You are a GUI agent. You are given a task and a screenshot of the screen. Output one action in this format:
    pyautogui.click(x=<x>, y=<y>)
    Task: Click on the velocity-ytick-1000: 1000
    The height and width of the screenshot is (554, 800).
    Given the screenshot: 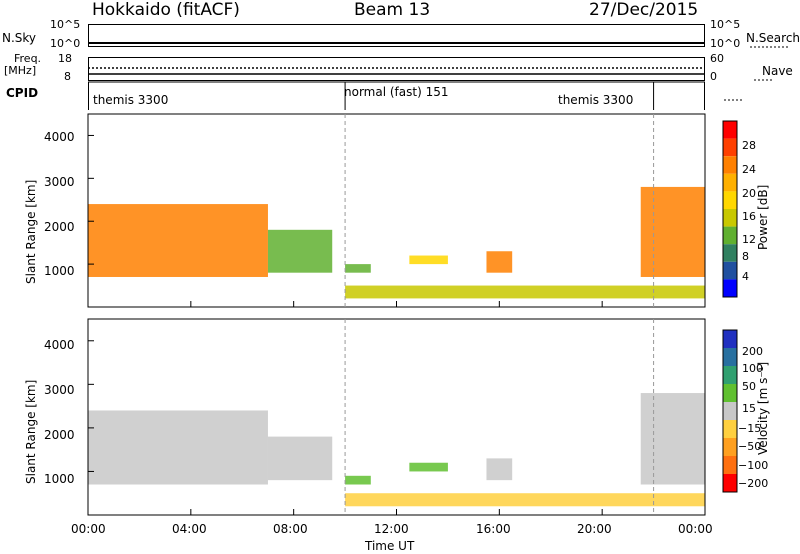 What is the action you would take?
    pyautogui.click(x=59, y=479)
    